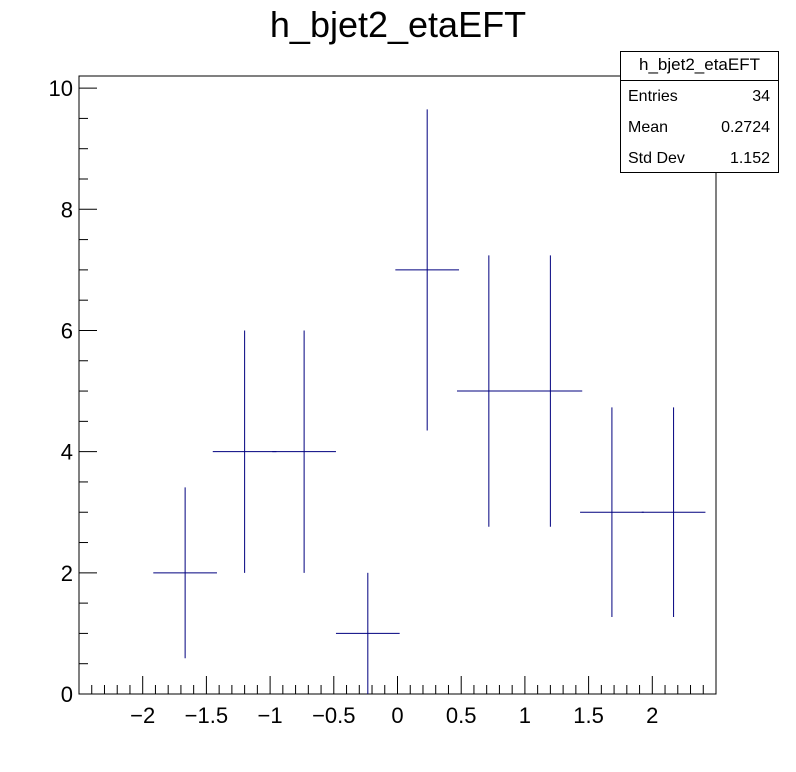 Image resolution: width=796 pixels, height=772 pixels. What do you see at coordinates (652, 715) in the screenshot?
I see `x-tick-label: 2` at bounding box center [652, 715].